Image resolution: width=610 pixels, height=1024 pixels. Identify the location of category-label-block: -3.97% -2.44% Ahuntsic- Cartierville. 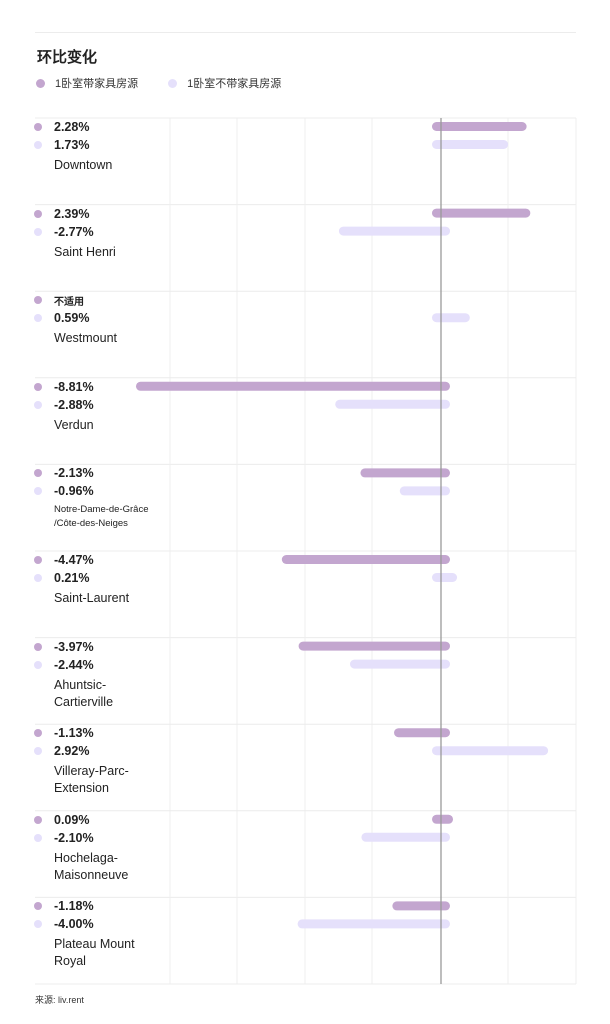
(101, 674).